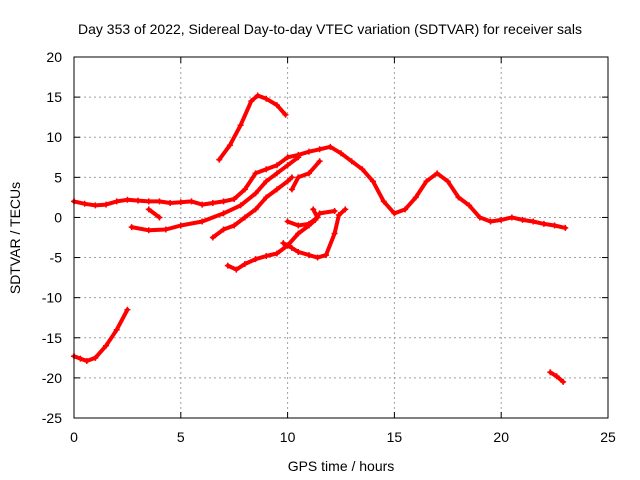 The width and height of the screenshot is (640, 480). Describe the element at coordinates (302, 217) in the screenshot. I see `series-arc-h` at that location.